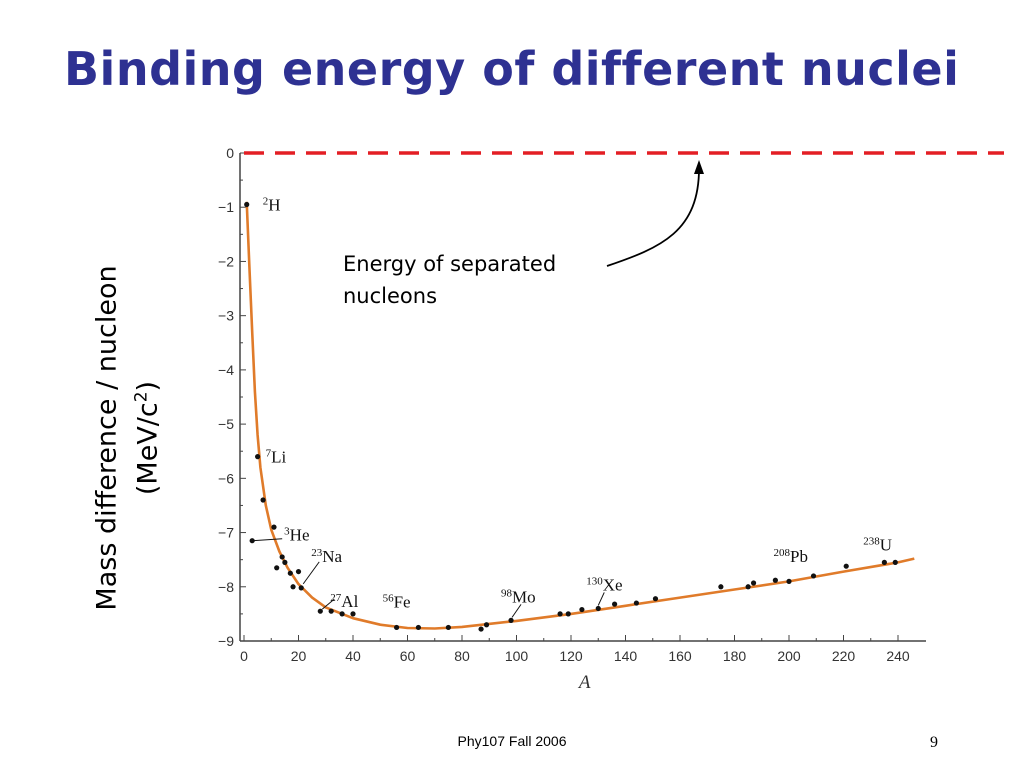 This screenshot has width=1024, height=768. Describe the element at coordinates (462, 656) in the screenshot. I see `x-tick-label: 80` at that location.